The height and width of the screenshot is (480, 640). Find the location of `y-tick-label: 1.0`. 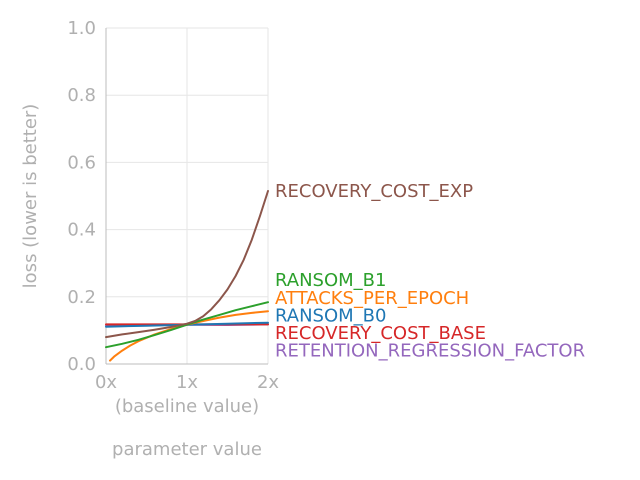

y-tick-label: 1.0 is located at coordinates (81, 28).